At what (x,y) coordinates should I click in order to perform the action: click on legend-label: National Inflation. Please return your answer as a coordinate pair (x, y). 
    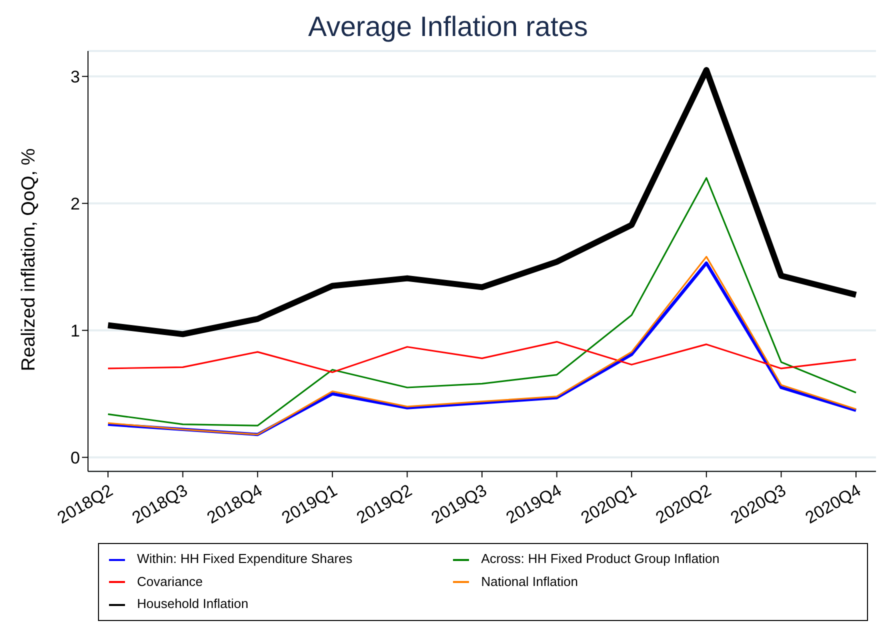
    Looking at the image, I should click on (529, 581).